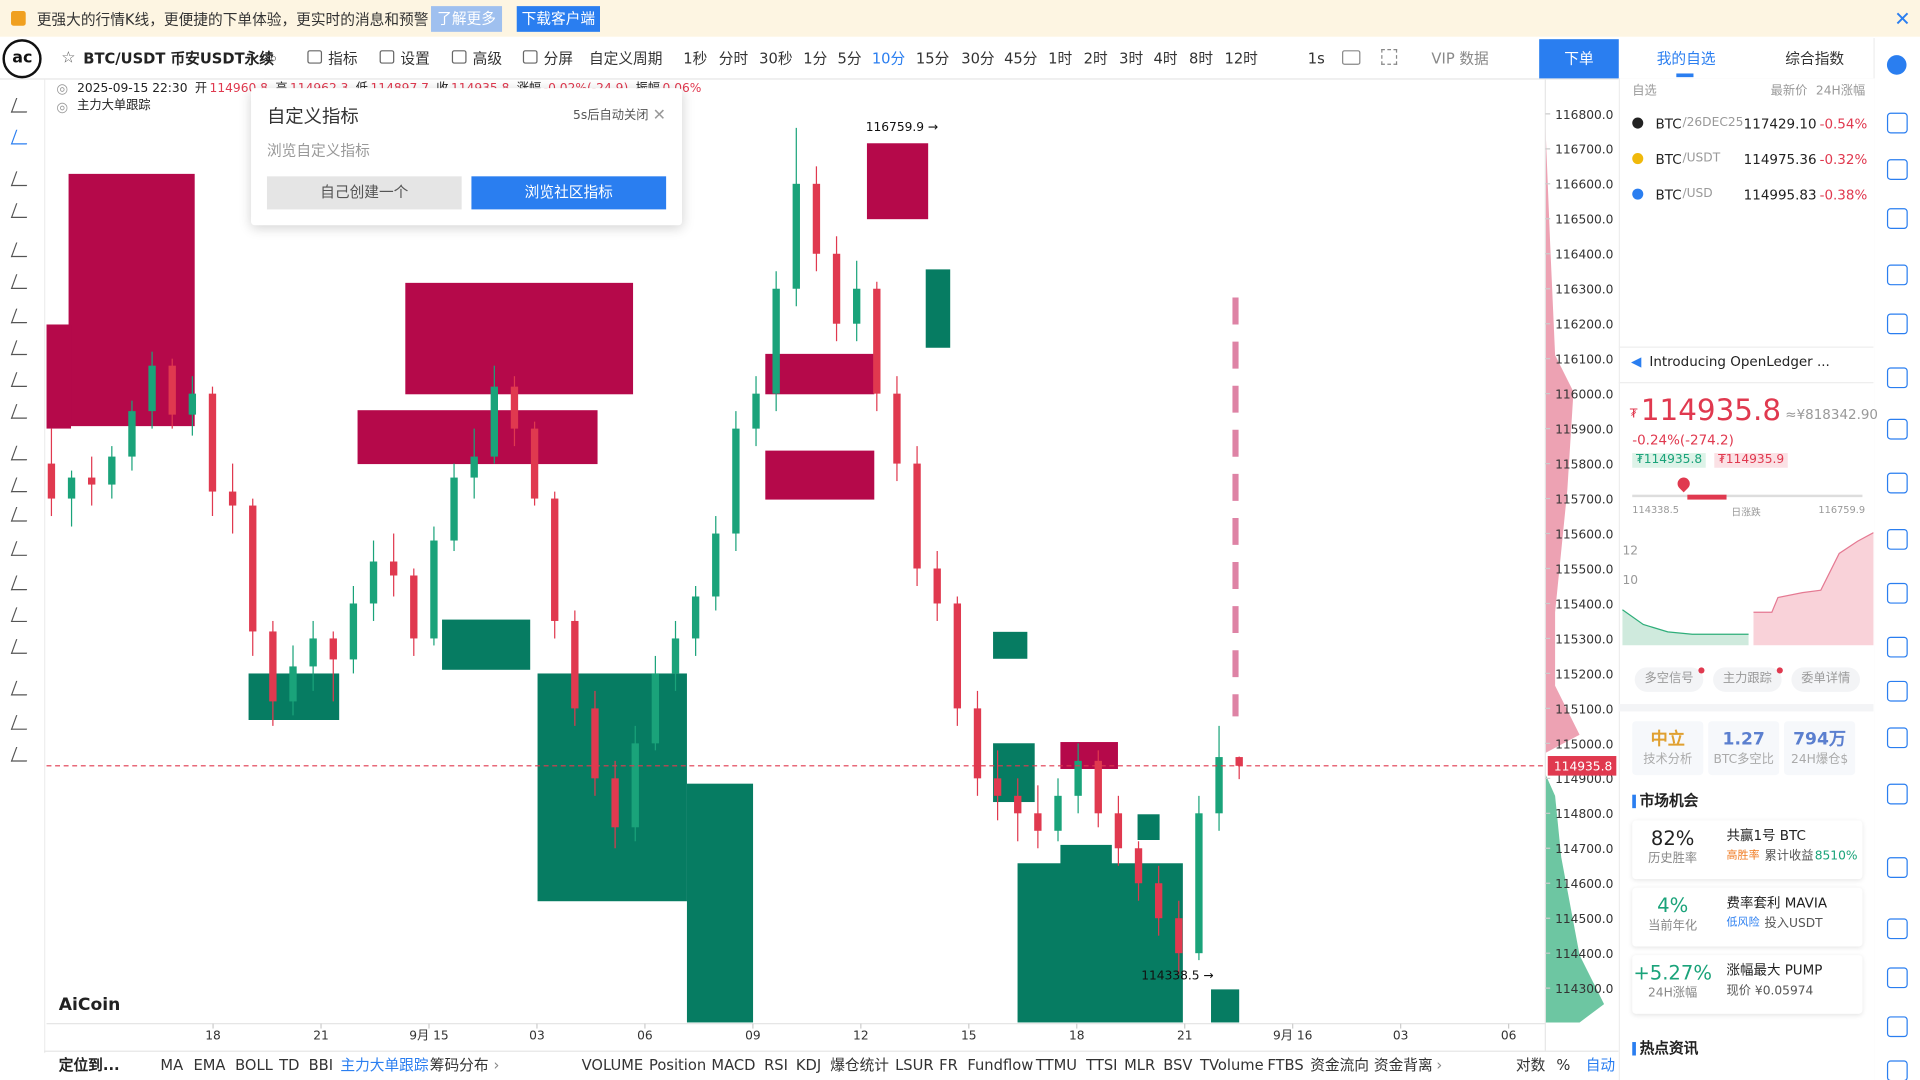 The height and width of the screenshot is (1080, 1920). I want to click on browse-button: 浏览社区指标, so click(569, 193).